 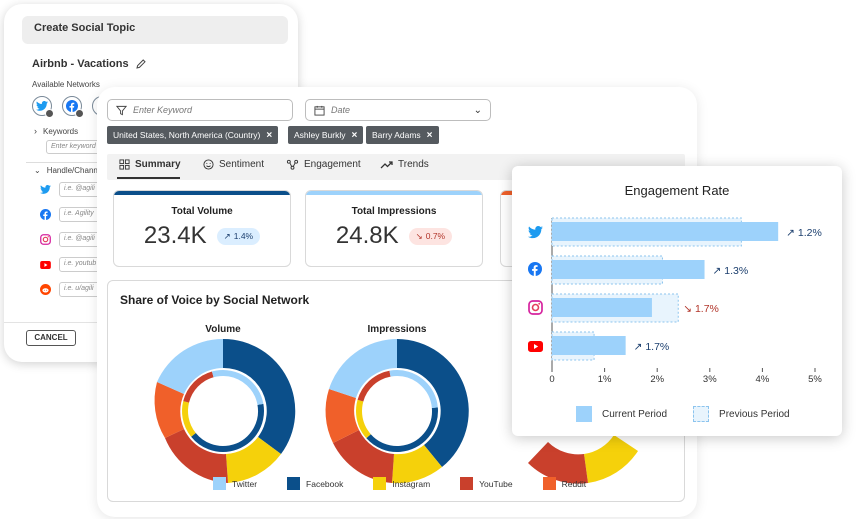 I want to click on filter-icon, so click(x=121, y=110).